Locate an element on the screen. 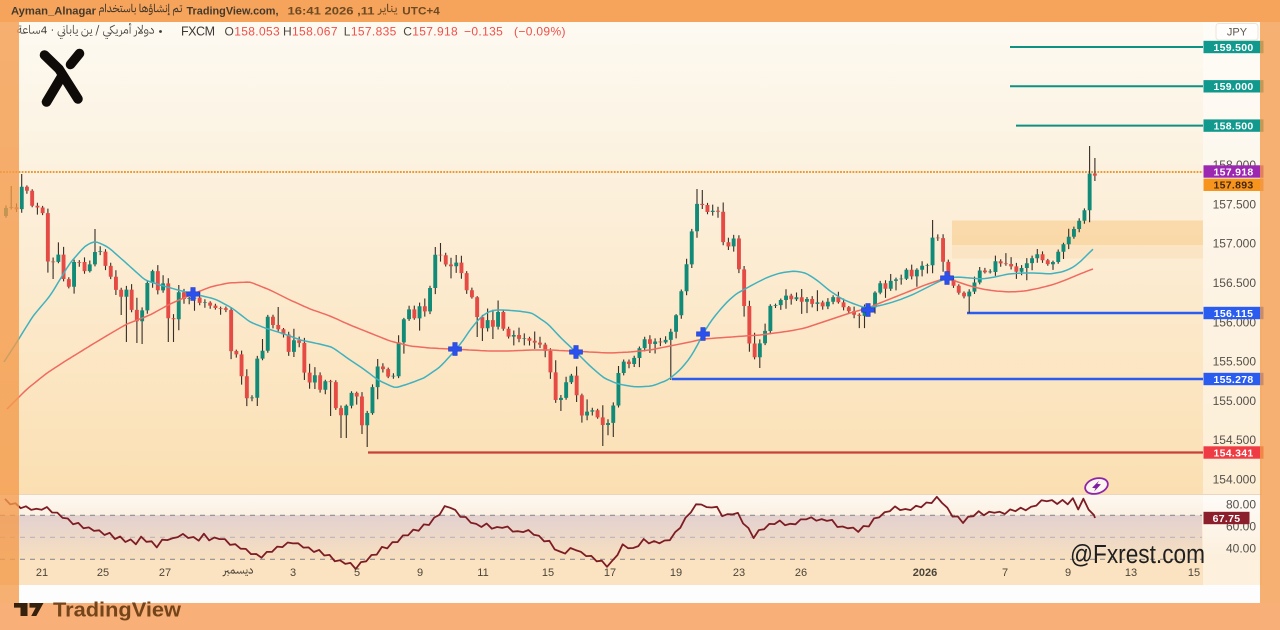 This screenshot has height=630, width=1280. svg-text: 157.500 is located at coordinates (1235, 204).